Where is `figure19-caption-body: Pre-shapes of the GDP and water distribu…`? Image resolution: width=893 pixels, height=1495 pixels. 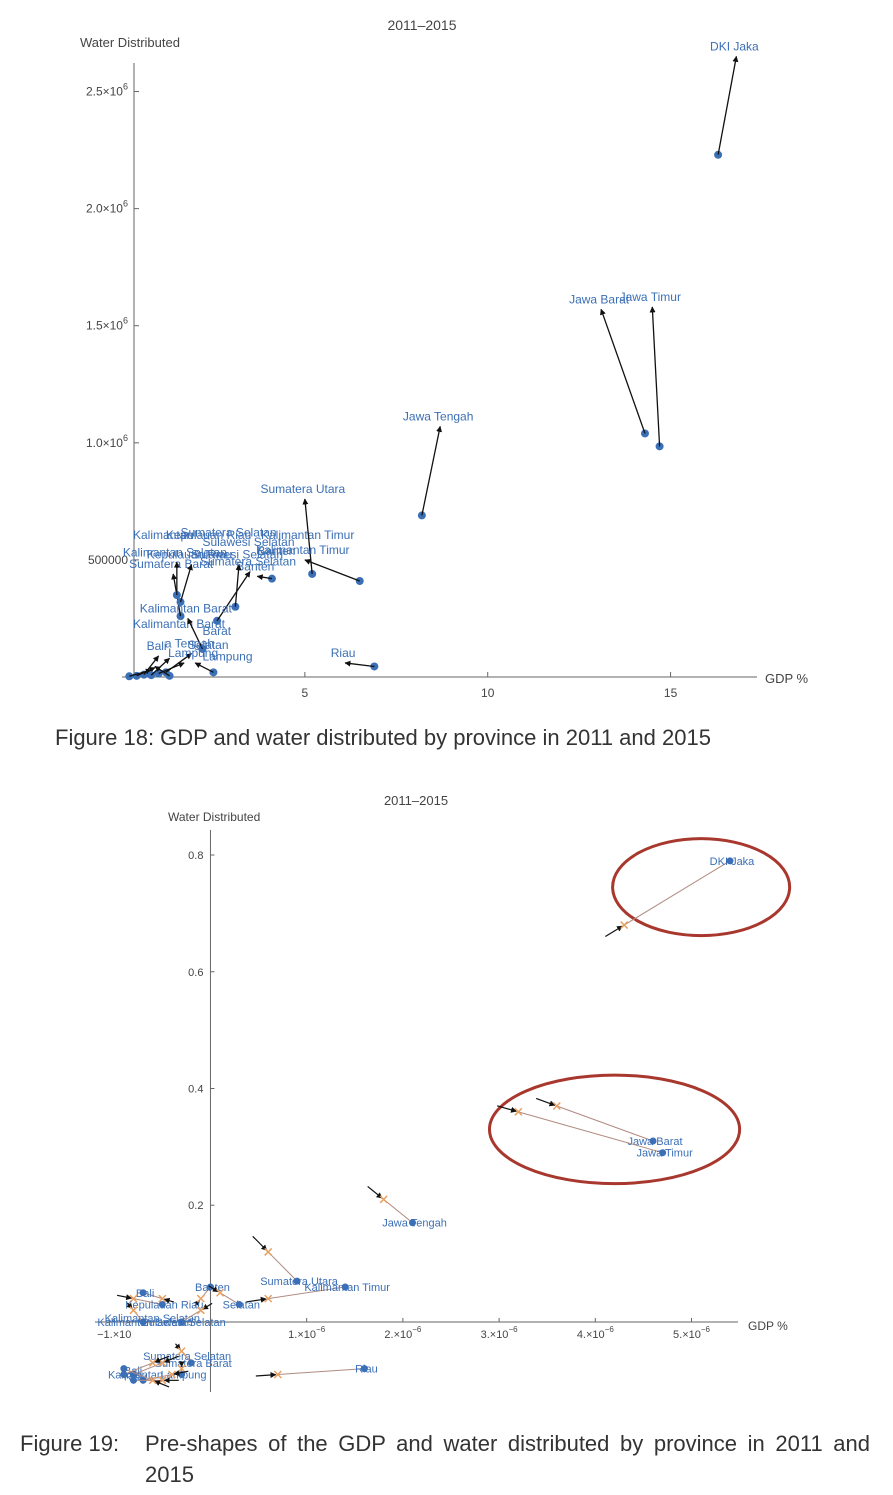
figure19-caption-body: Pre-shapes of the GDP and water distribu… is located at coordinates (507, 1459).